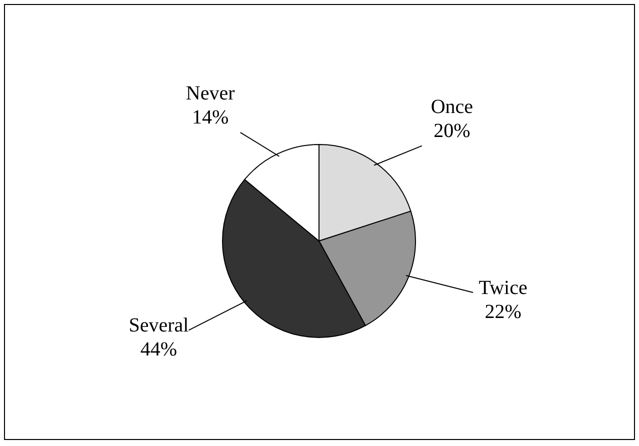 The width and height of the screenshot is (639, 446). Describe the element at coordinates (452, 131) in the screenshot. I see `data-label: 20%` at that location.